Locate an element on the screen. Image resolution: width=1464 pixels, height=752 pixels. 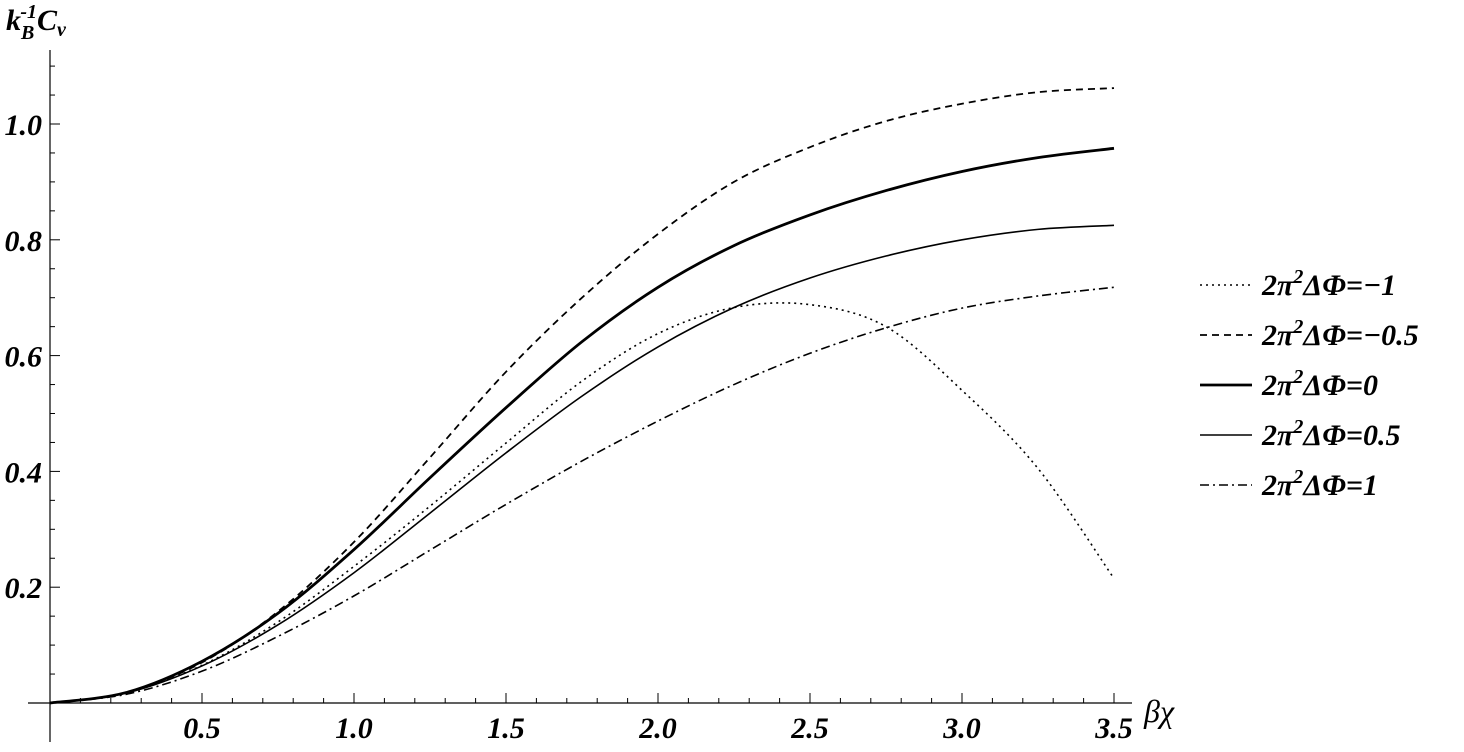
y-axis-label: kB-1Cv is located at coordinates (36, 22).